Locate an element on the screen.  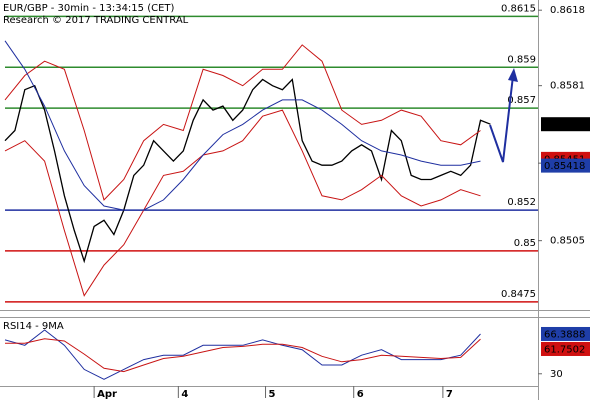
x-tick-label: Apr is located at coordinates (107, 394).